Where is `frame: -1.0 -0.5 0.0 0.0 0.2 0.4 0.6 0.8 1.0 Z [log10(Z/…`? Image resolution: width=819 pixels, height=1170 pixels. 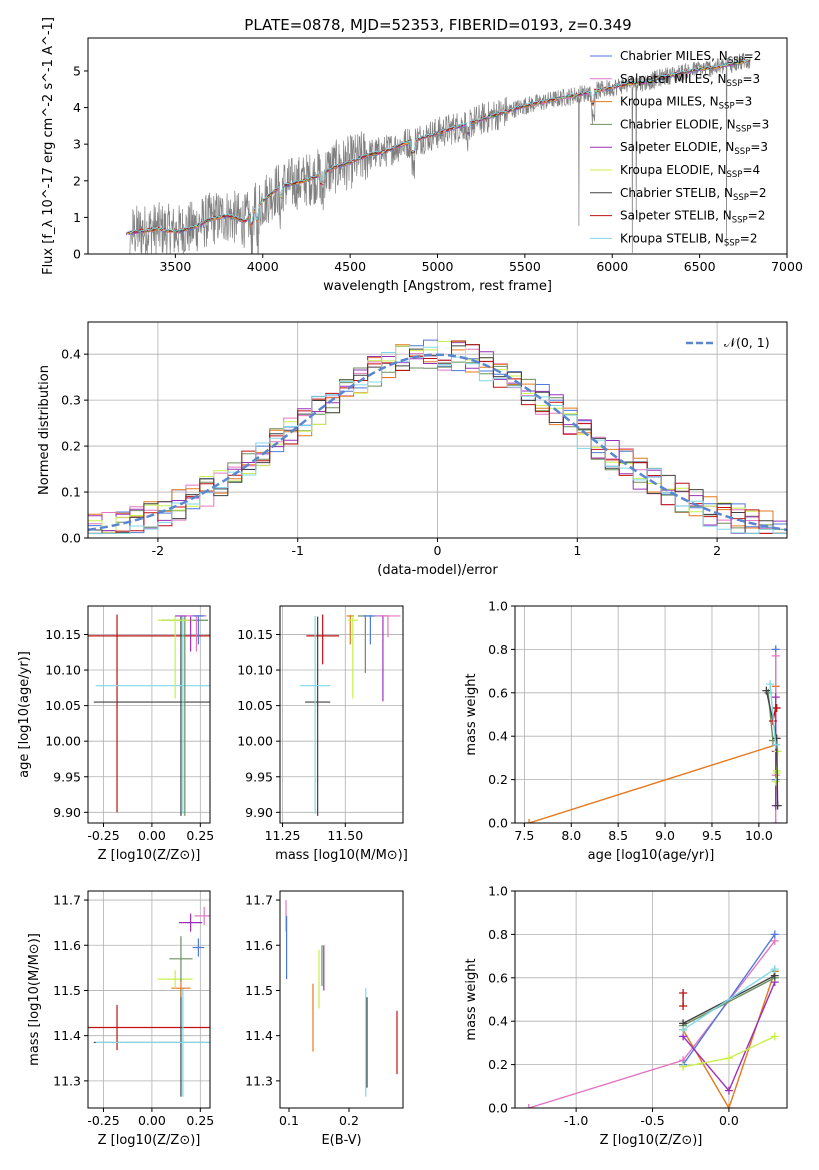 frame: -1.0 -0.5 0.0 0.0 0.2 0.4 0.6 0.8 1.0 Z [log10(Z/… is located at coordinates (626, 1016).